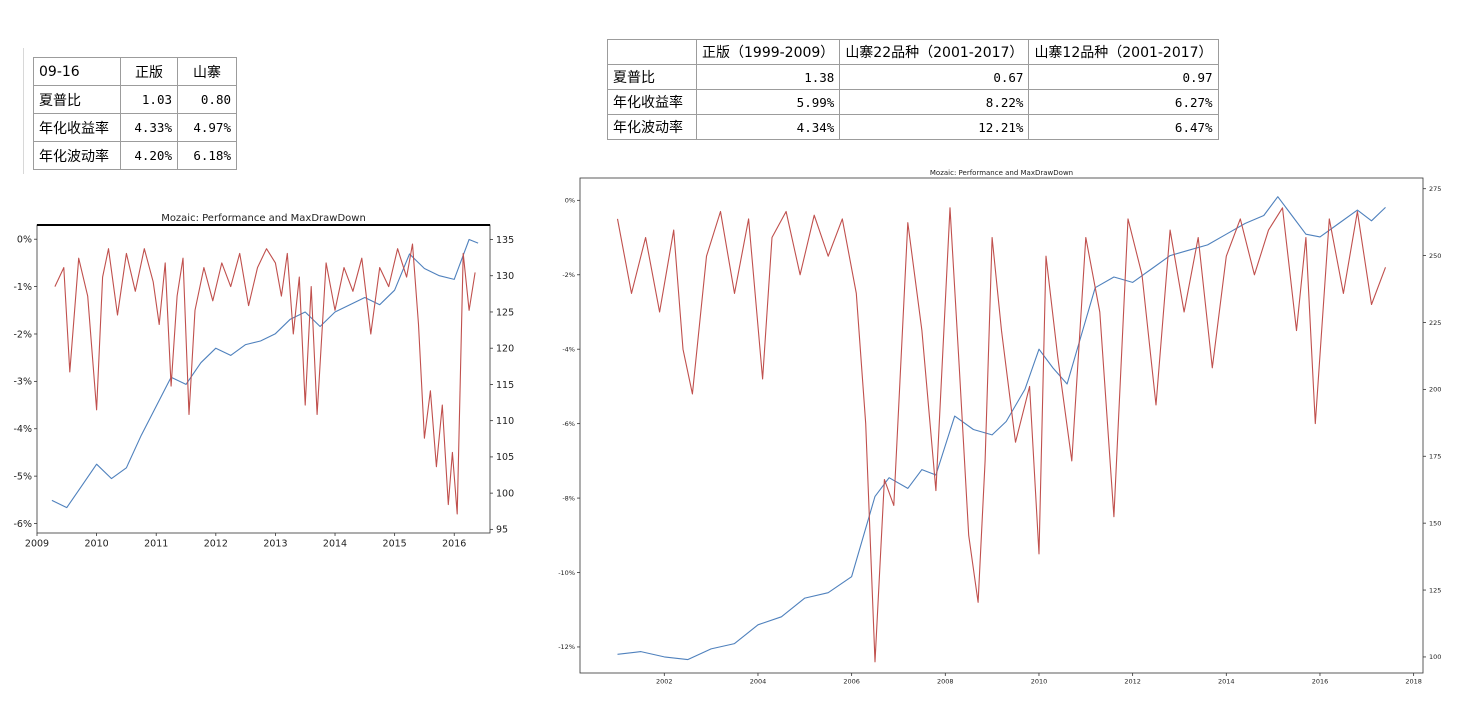 The width and height of the screenshot is (1460, 717). Describe the element at coordinates (149, 127) in the screenshot. I see `table-cell: 4.33%` at that location.